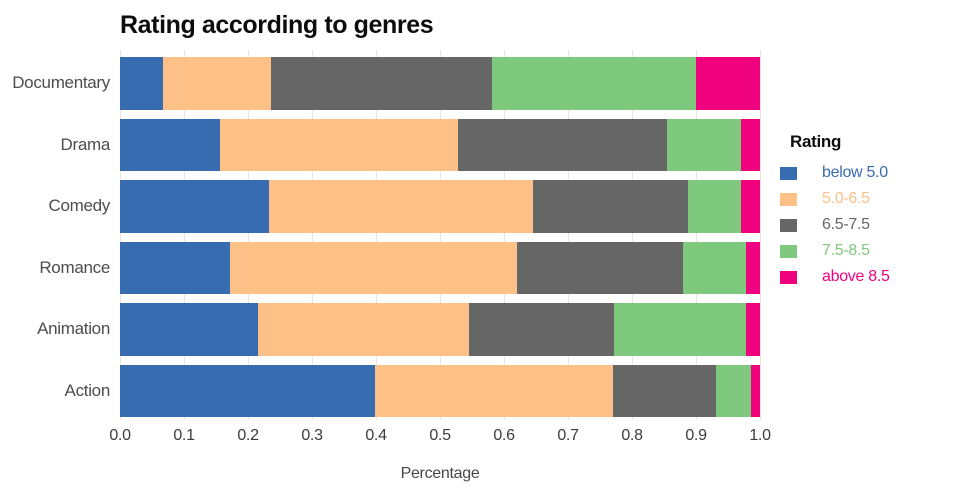  I want to click on legend-item: 7.5-8.5, so click(835, 251).